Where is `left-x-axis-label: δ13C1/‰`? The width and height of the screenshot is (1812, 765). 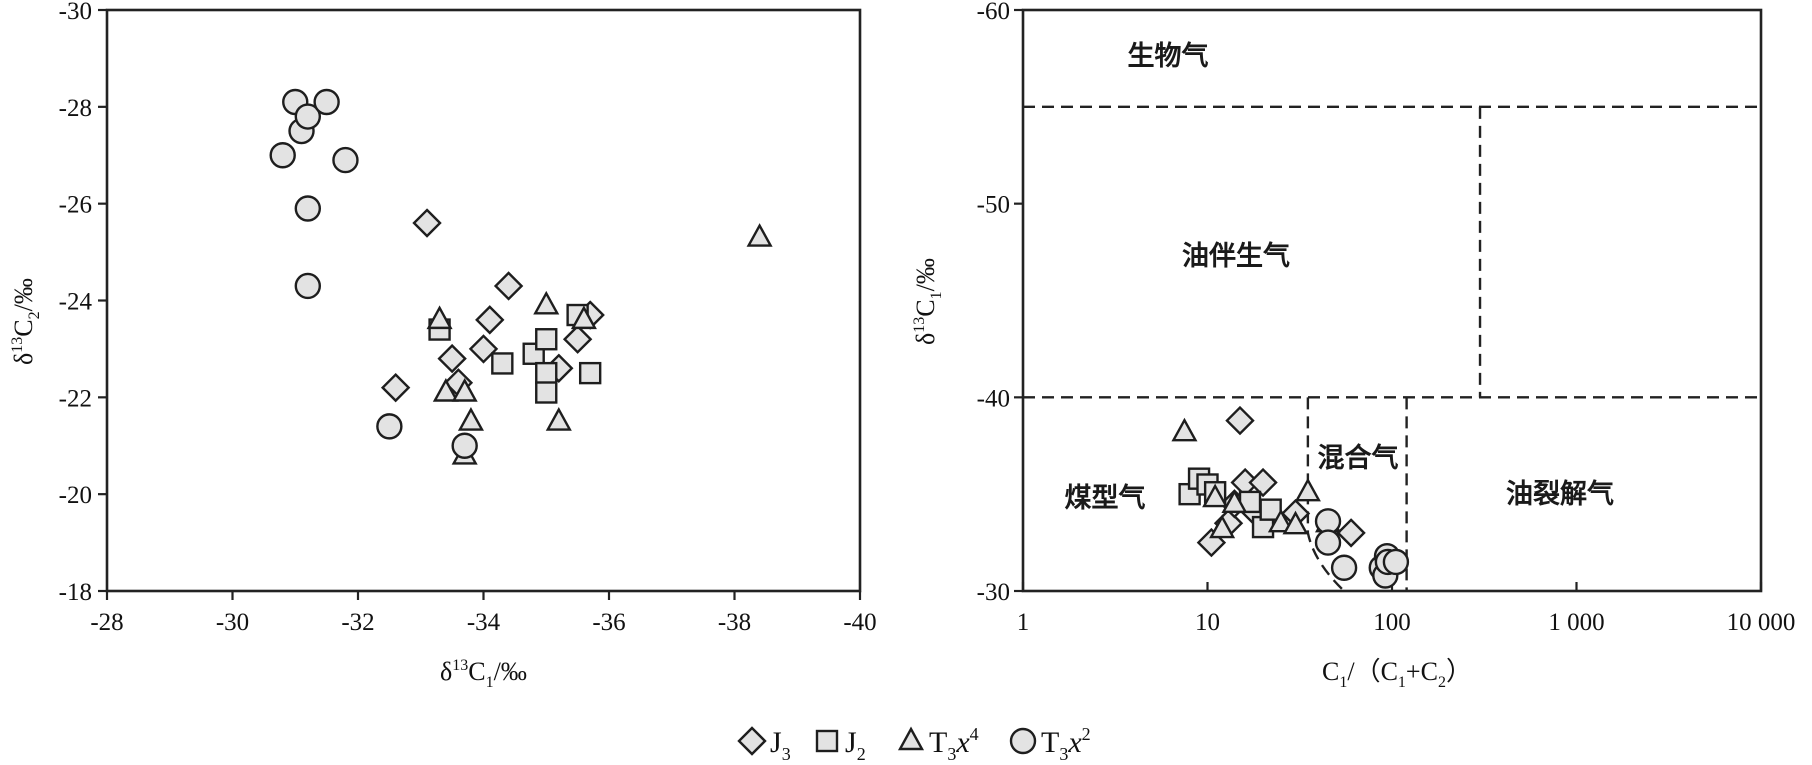
left-x-axis-label: δ13C1/‰ is located at coordinates (483, 674).